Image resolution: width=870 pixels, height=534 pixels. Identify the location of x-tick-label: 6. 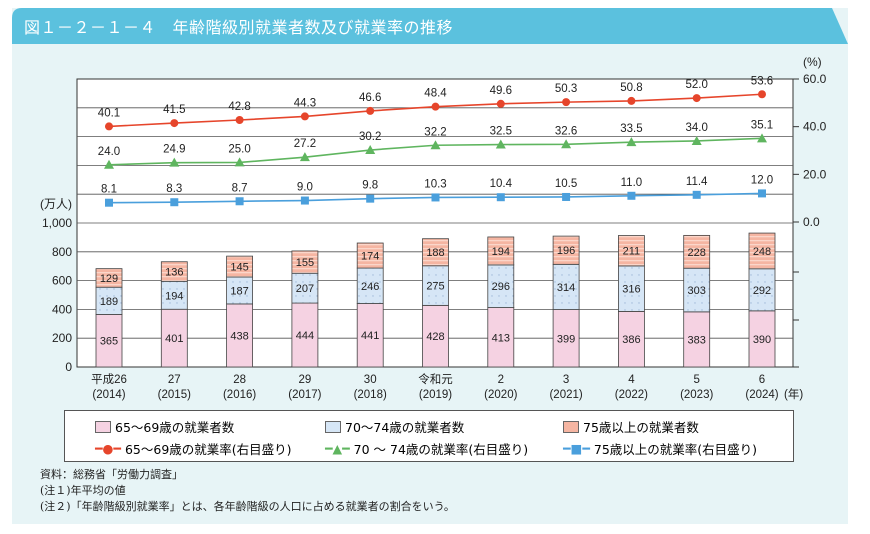
(762, 380).